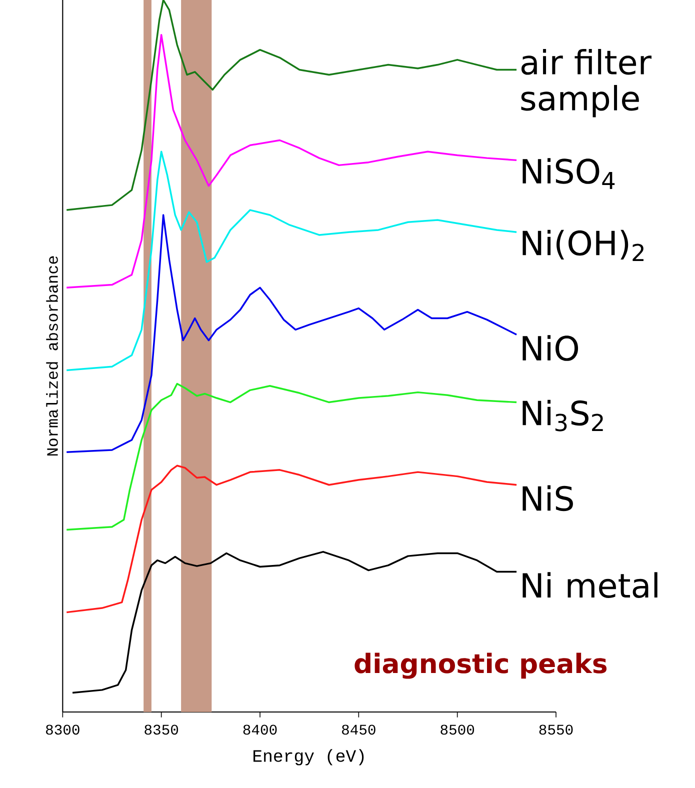 The image size is (695, 788). What do you see at coordinates (52, 356) in the screenshot?
I see `y-axis-title: Normalized absorbance` at bounding box center [52, 356].